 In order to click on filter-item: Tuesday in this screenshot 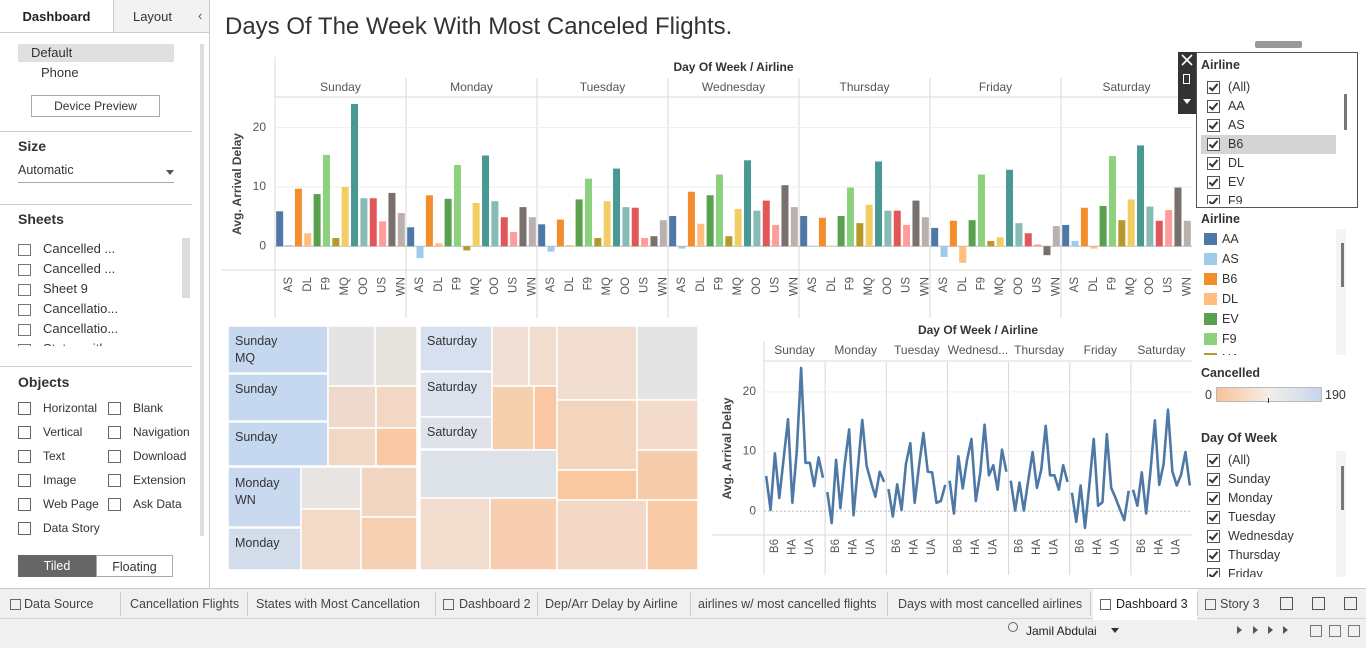, I will do `click(1252, 517)`.